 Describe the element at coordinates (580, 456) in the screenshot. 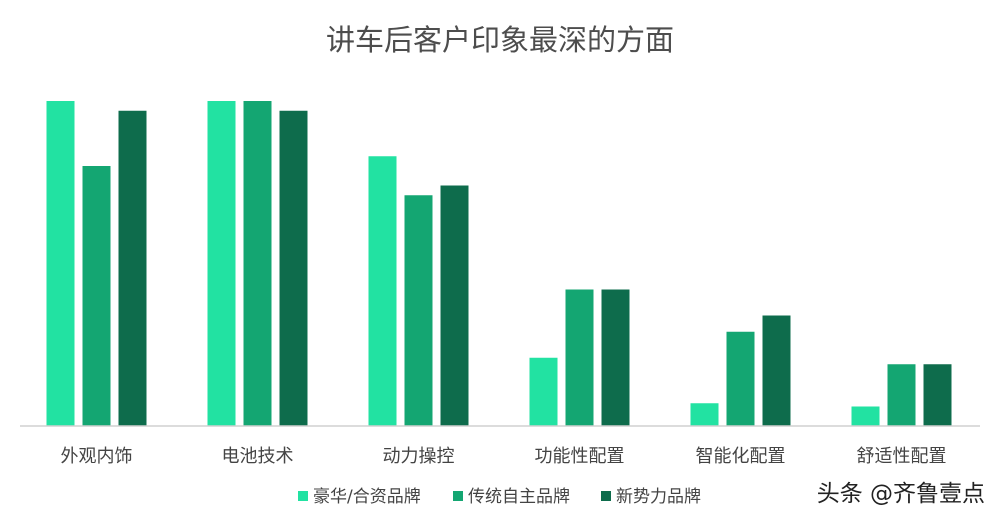

I see `category-label: 功能性配置` at that location.